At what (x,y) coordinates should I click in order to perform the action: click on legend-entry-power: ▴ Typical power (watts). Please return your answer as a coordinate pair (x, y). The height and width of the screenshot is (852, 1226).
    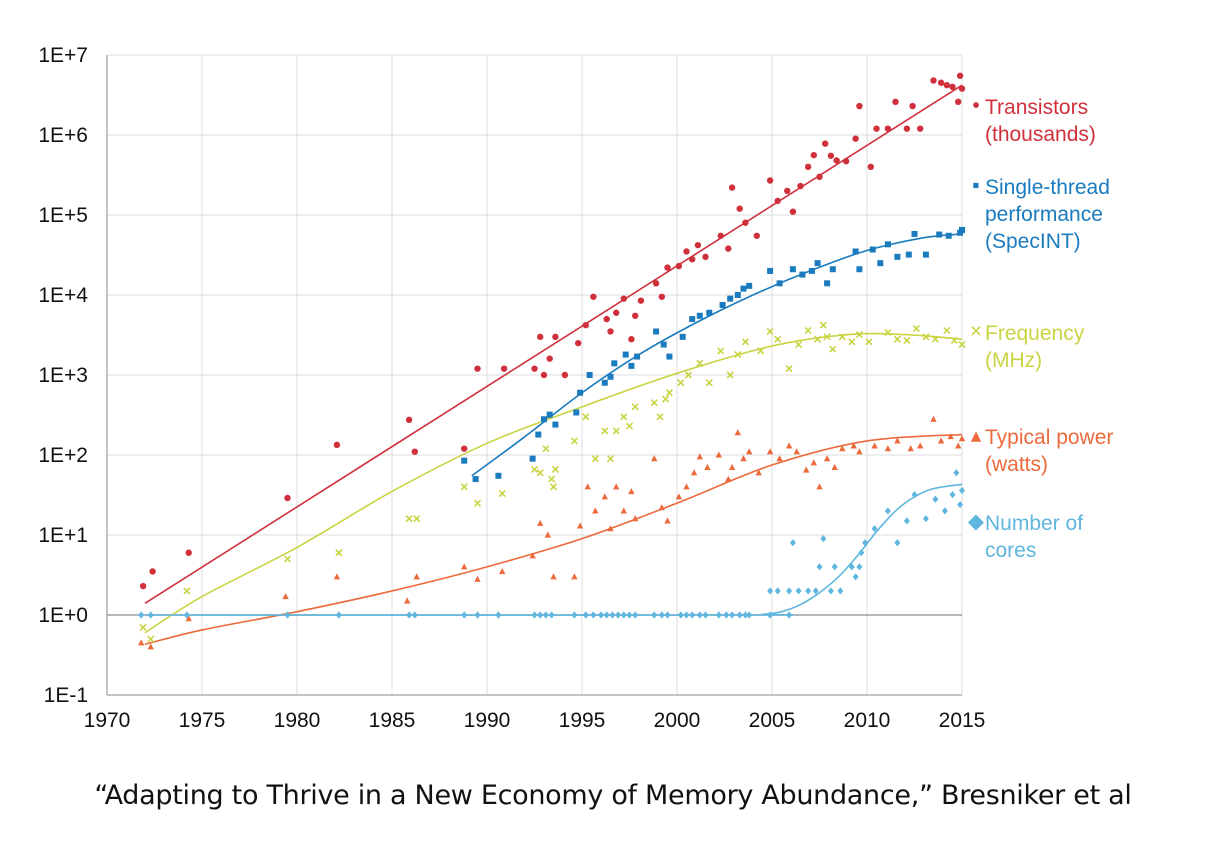
    Looking at the image, I should click on (1042, 450).